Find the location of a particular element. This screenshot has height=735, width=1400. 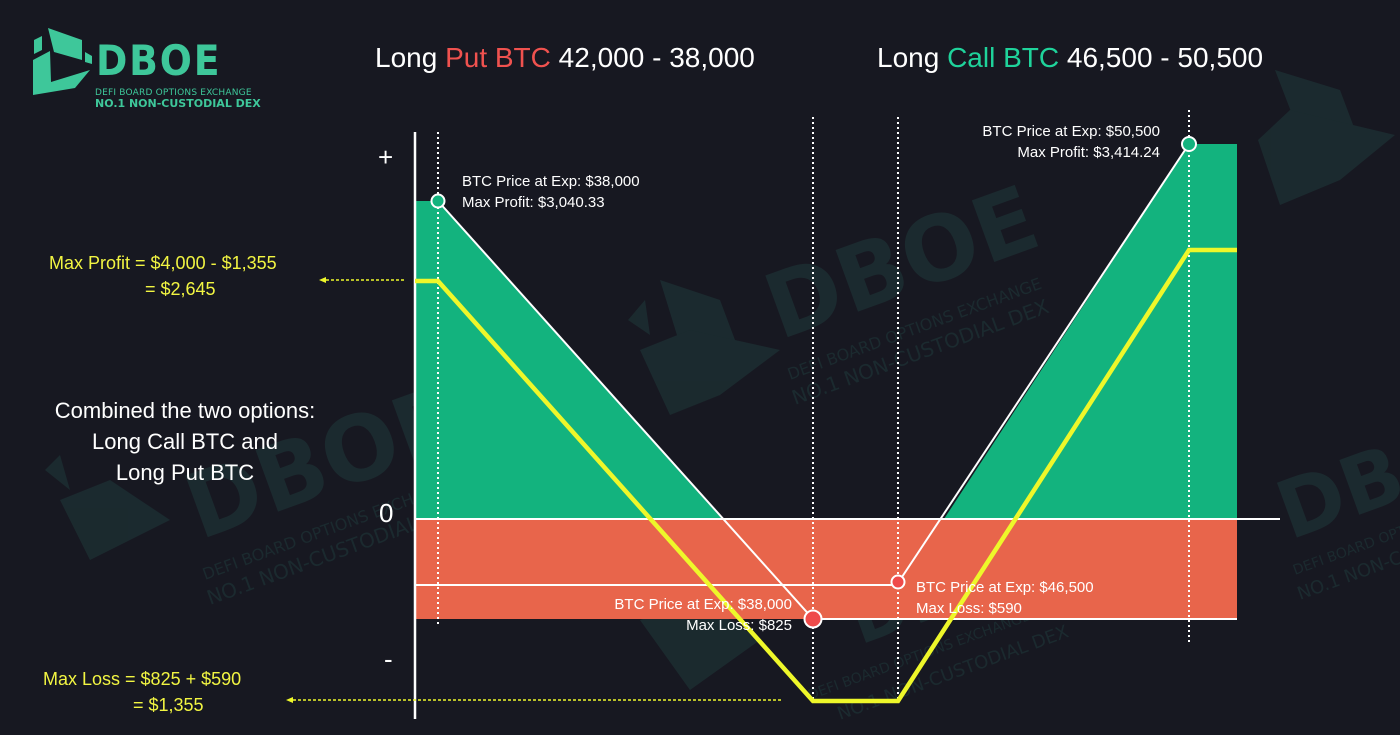

call-payoff-line is located at coordinates (1043, 363).